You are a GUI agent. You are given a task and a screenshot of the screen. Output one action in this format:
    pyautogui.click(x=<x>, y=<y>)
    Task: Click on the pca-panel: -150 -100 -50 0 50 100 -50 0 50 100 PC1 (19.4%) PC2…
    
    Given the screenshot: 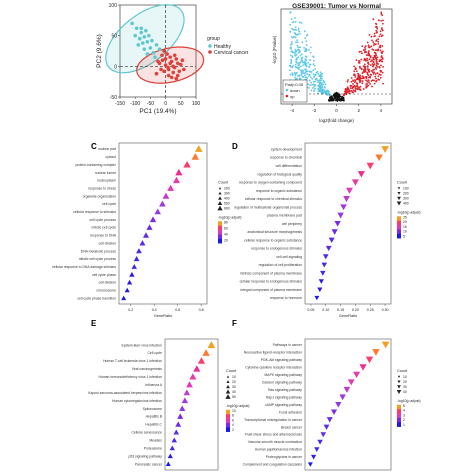 What is the action you would take?
    pyautogui.click(x=172, y=59)
    